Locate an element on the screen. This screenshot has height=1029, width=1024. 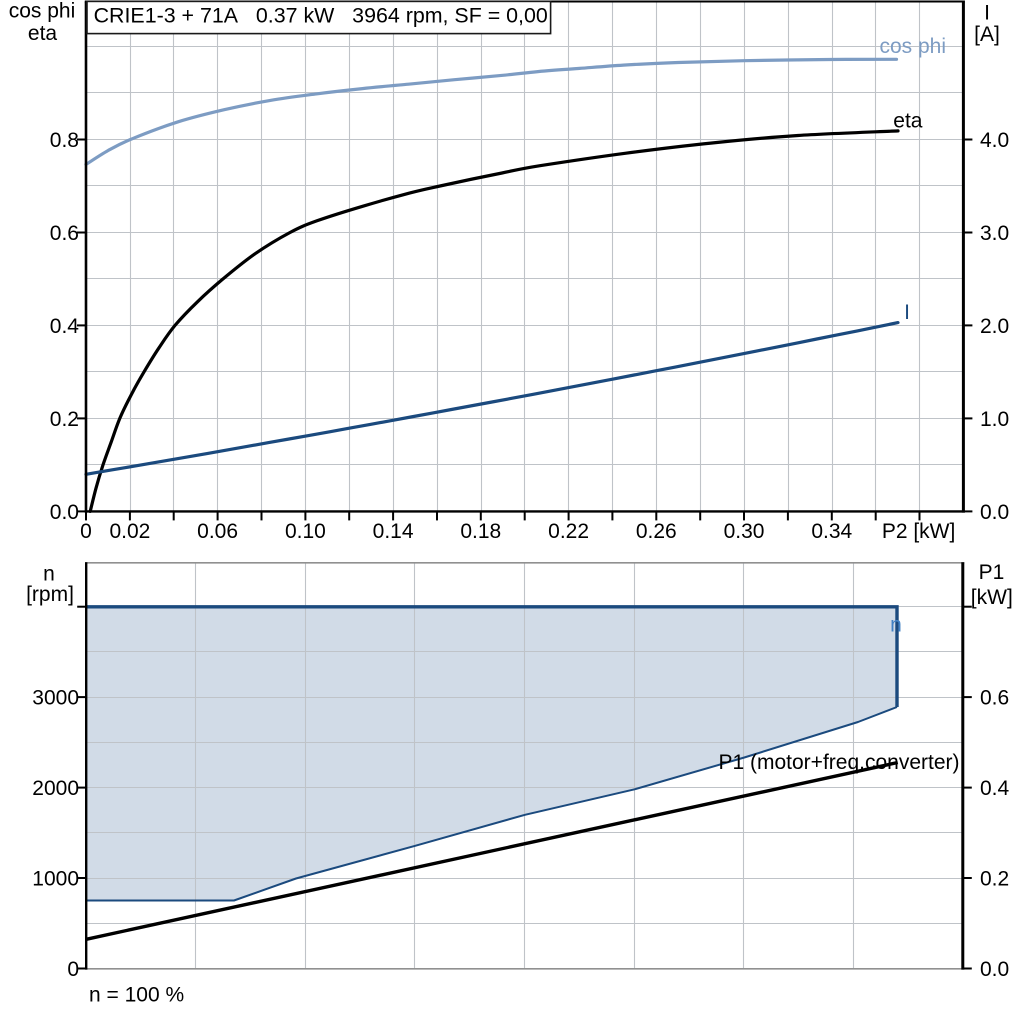
svg-text: 0.10 is located at coordinates (305, 531).